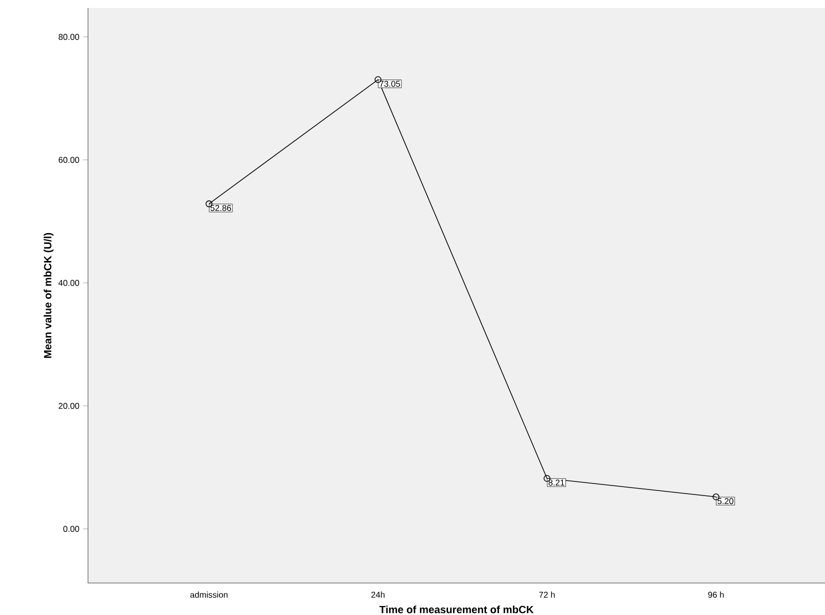 This screenshot has width=825, height=615. I want to click on y-tick-label: 40.00, so click(69, 283).